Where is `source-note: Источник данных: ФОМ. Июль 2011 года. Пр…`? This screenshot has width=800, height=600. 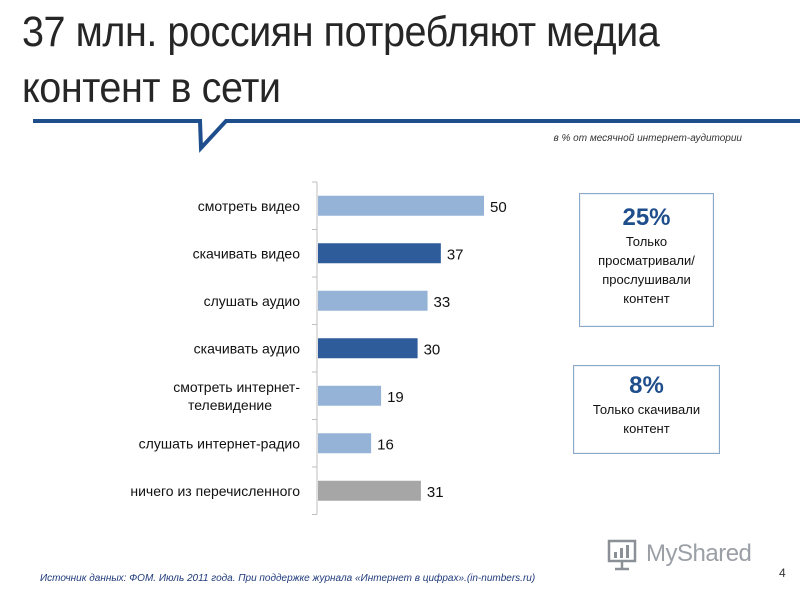 source-note: Источник данных: ФОМ. Июль 2011 года. Пр… is located at coordinates (288, 578).